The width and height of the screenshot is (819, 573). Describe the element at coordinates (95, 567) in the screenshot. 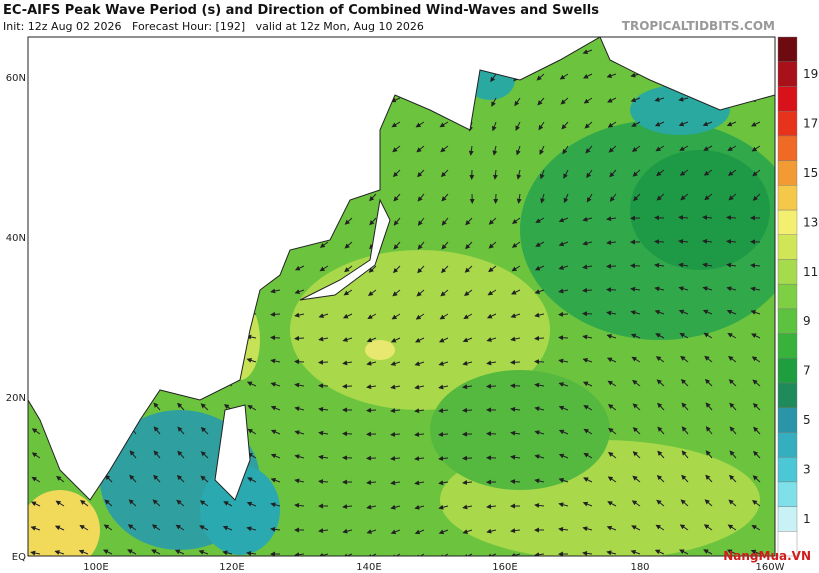

I see `lon-label: 100E` at that location.